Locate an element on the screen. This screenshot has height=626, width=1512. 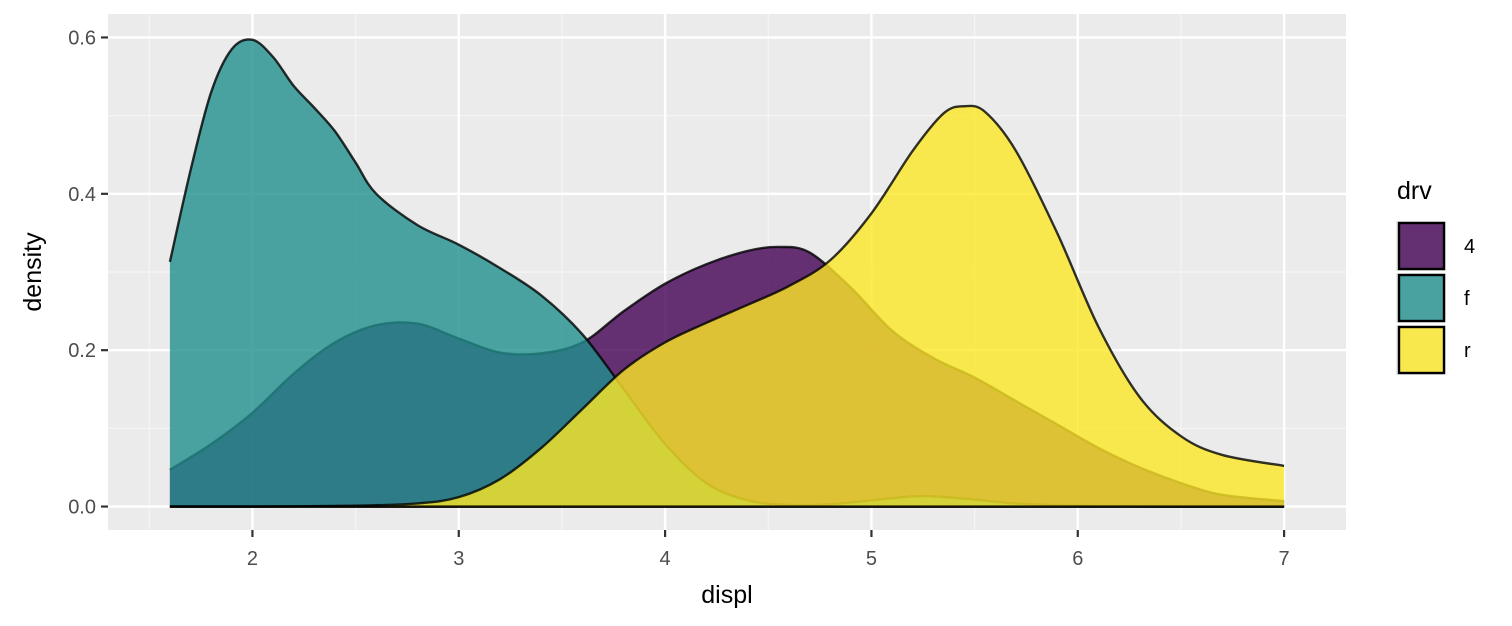
legend-title: drv is located at coordinates (1414, 191).